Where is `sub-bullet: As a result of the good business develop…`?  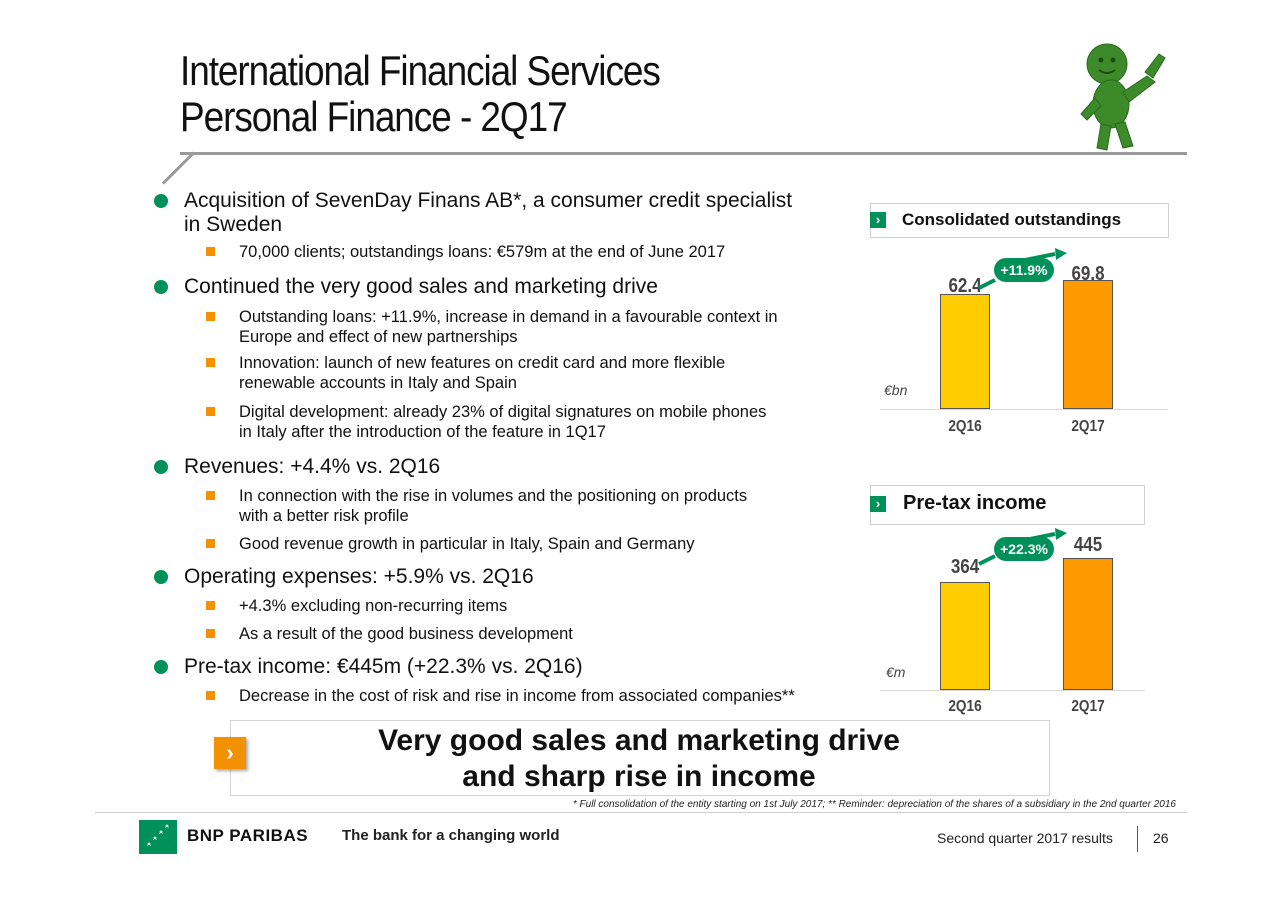
sub-bullet: As a result of the good business develop… is located at coordinates (389, 634).